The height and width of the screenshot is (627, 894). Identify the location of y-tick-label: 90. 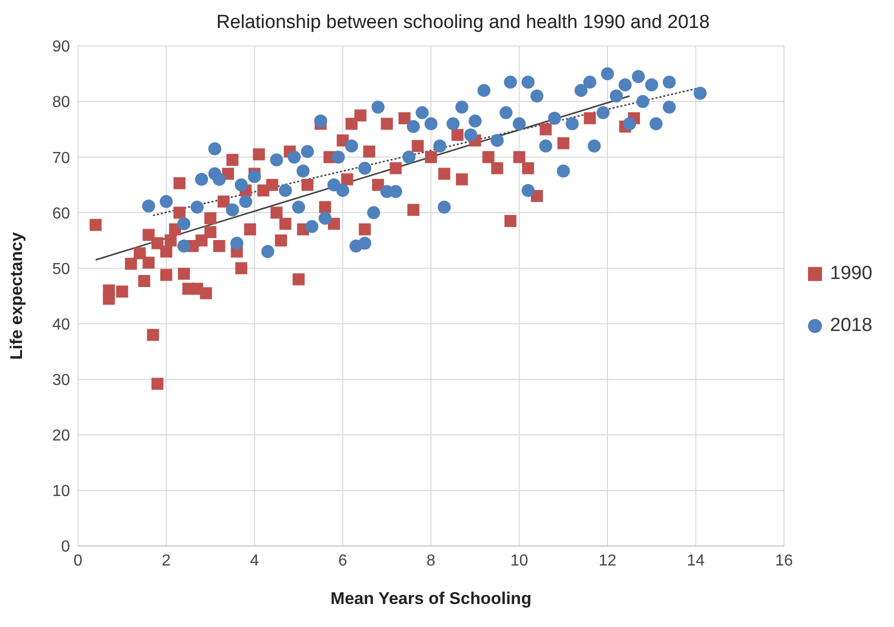
(61, 47).